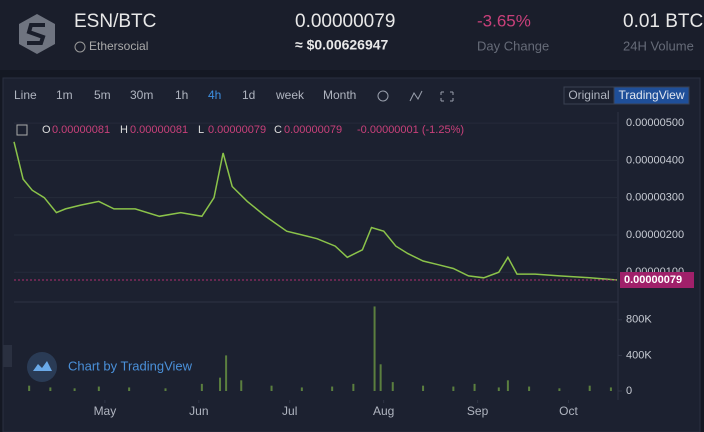  I want to click on price-tick-label: 0.00000200, so click(655, 235).